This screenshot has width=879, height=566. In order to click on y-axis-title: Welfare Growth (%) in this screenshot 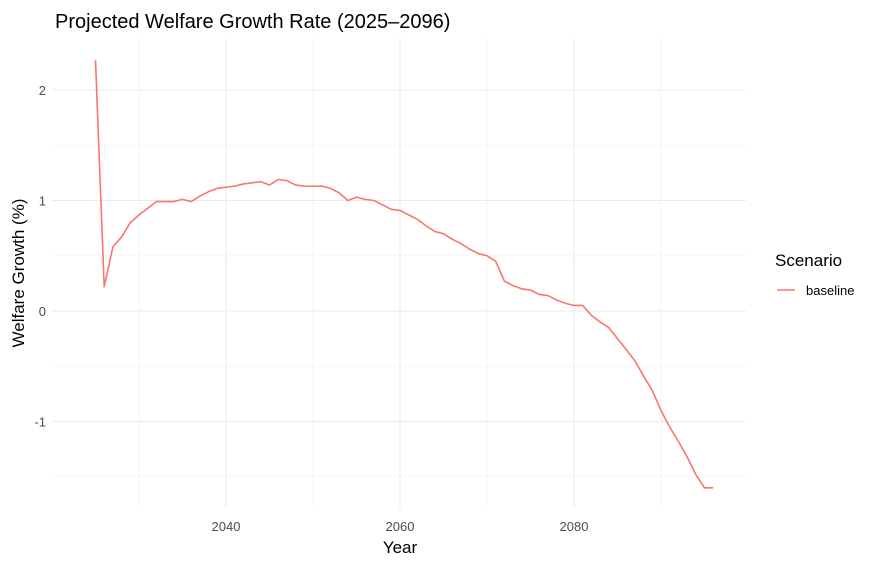, I will do `click(18, 273)`.